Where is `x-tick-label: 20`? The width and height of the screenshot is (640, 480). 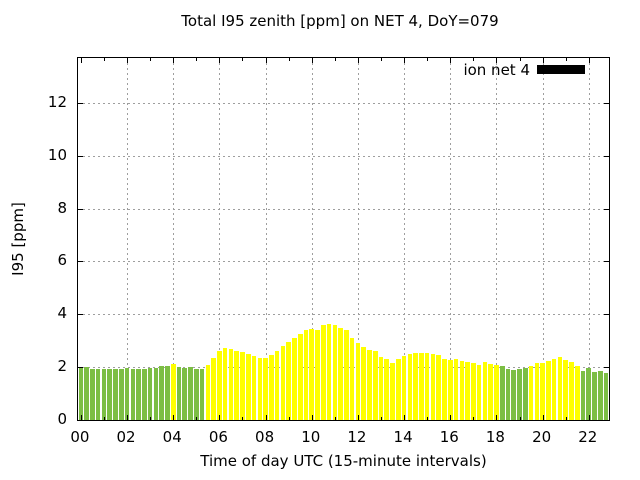
x-tick-label: 20 is located at coordinates (542, 437).